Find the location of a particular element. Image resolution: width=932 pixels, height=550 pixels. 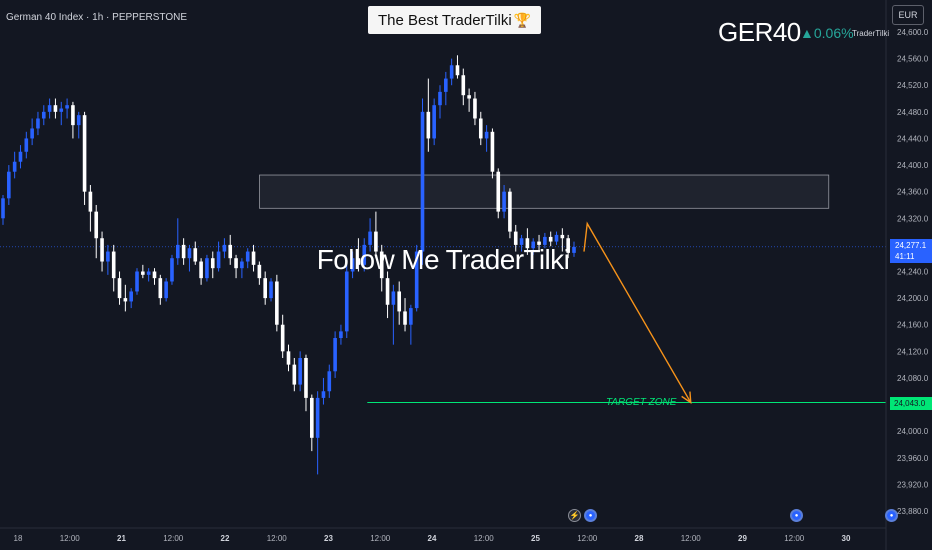

x-tick-label: 30 is located at coordinates (846, 538).